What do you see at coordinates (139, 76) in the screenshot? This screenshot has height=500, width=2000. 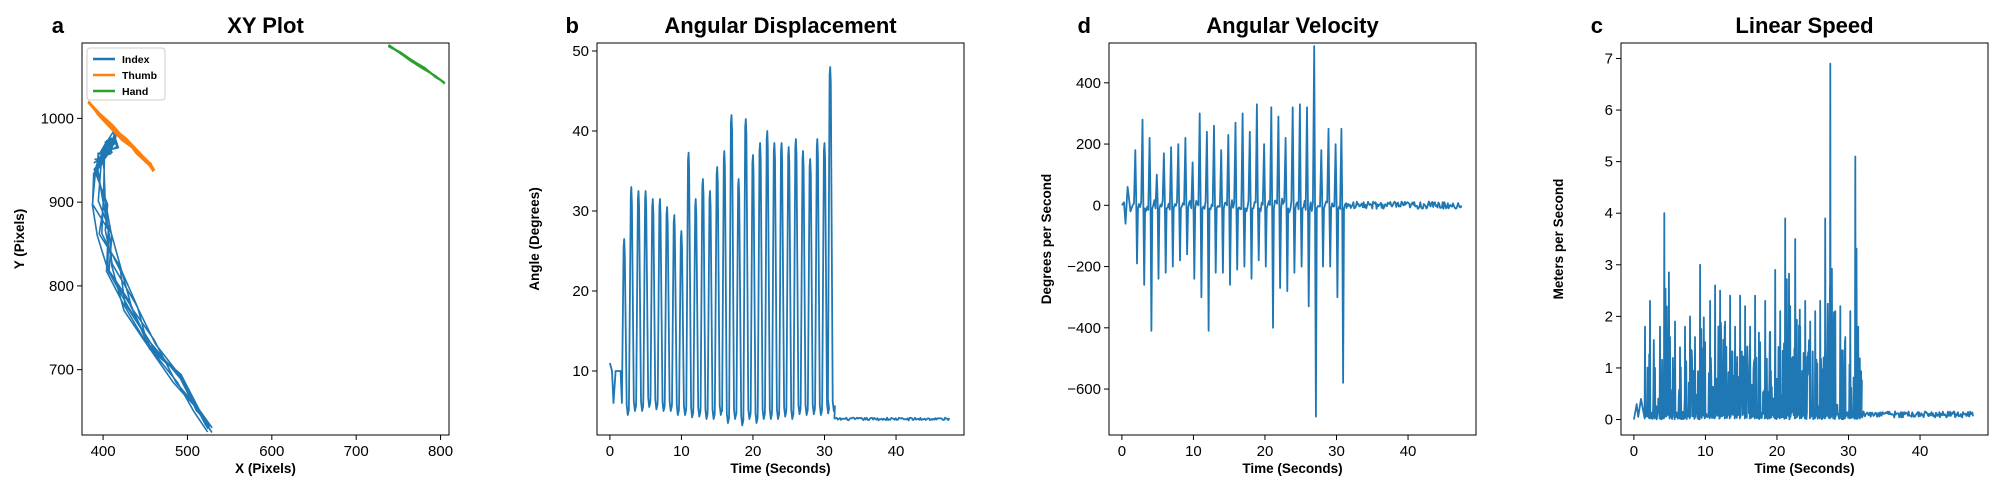 I see `legend-label: Thumb` at bounding box center [139, 76].